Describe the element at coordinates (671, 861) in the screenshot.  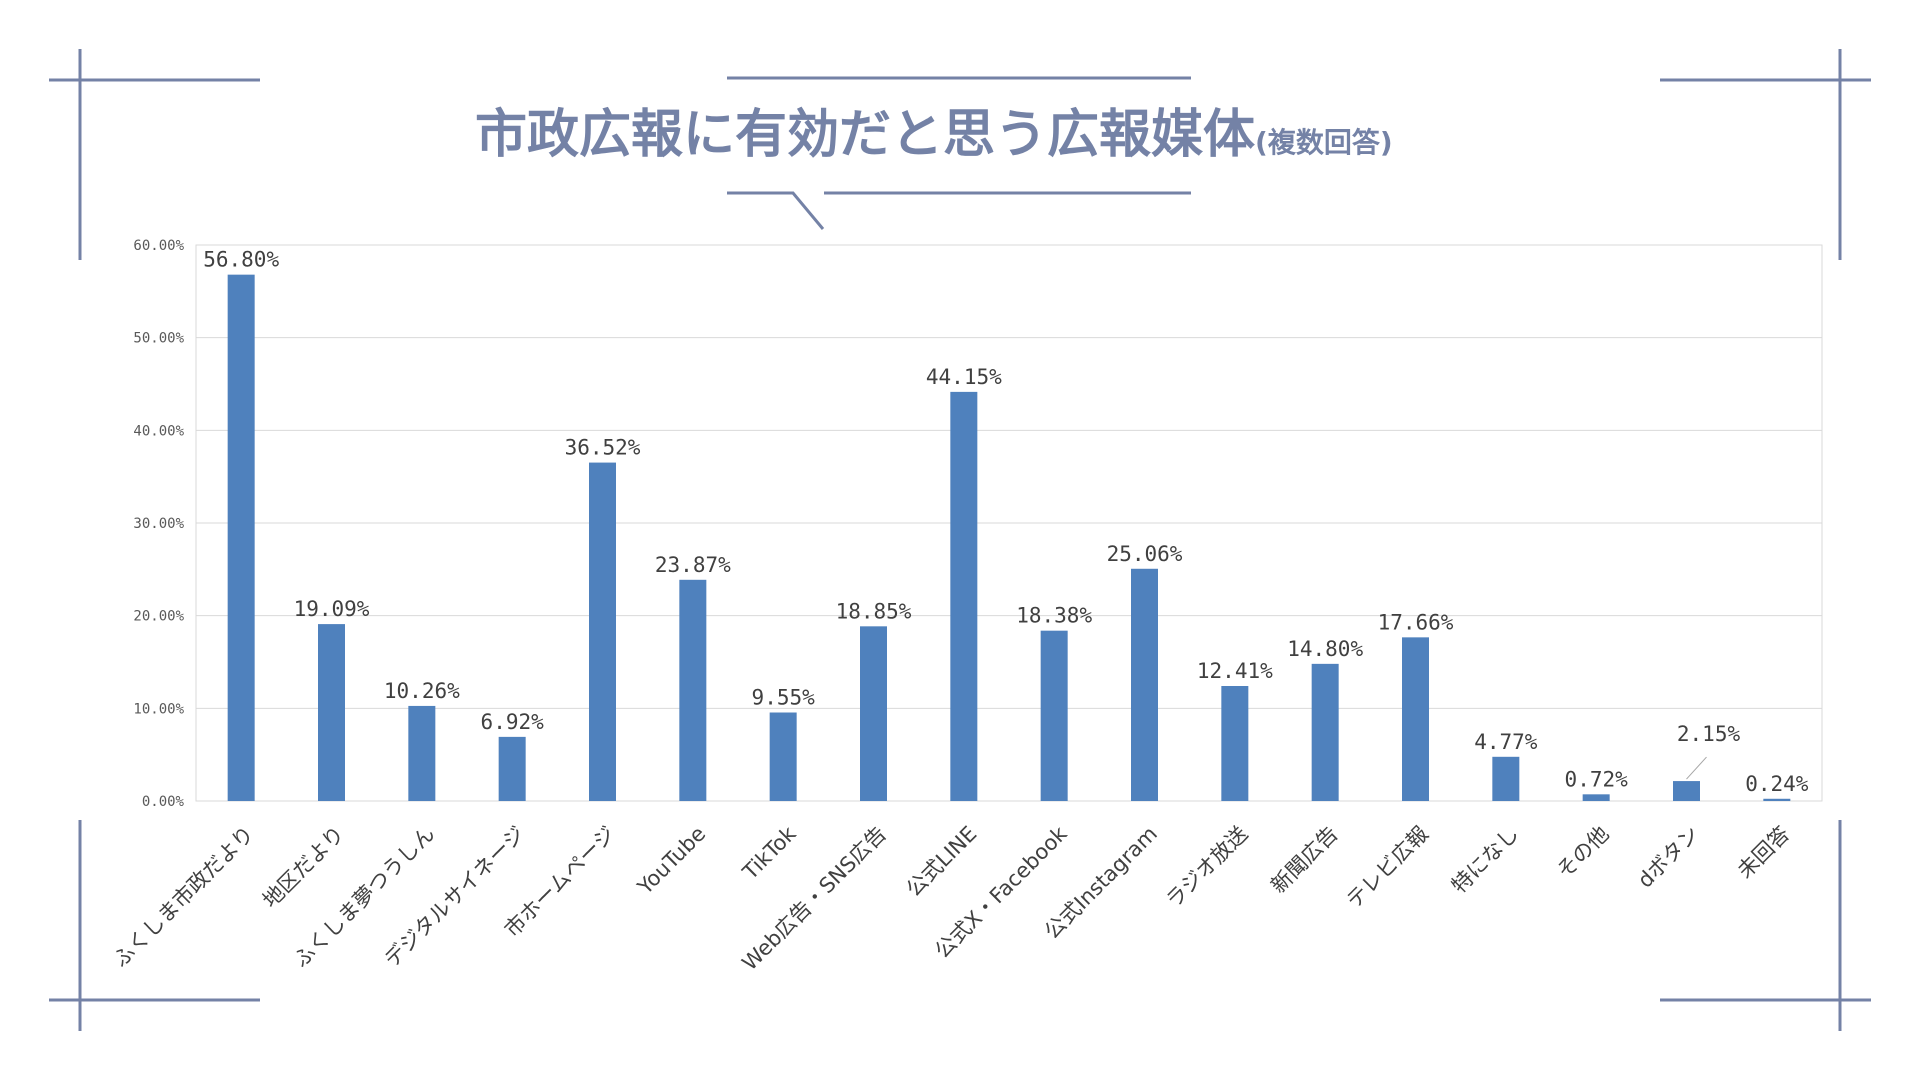
I see `x-category-label: YouTube` at that location.